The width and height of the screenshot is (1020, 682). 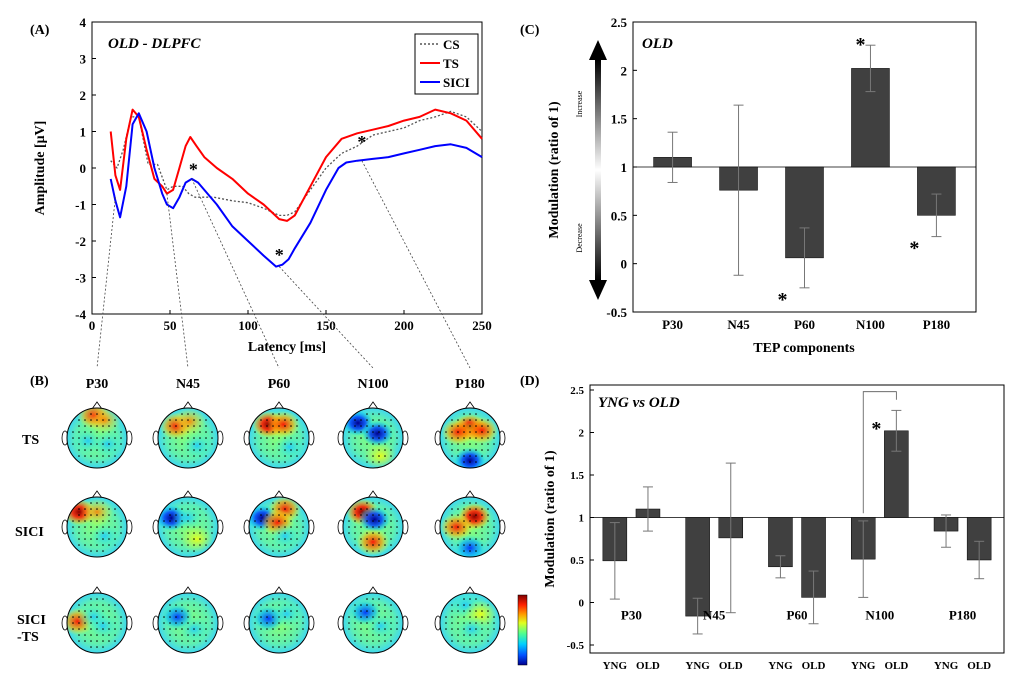 What do you see at coordinates (97, 438) in the screenshot?
I see `topomap-field` at bounding box center [97, 438].